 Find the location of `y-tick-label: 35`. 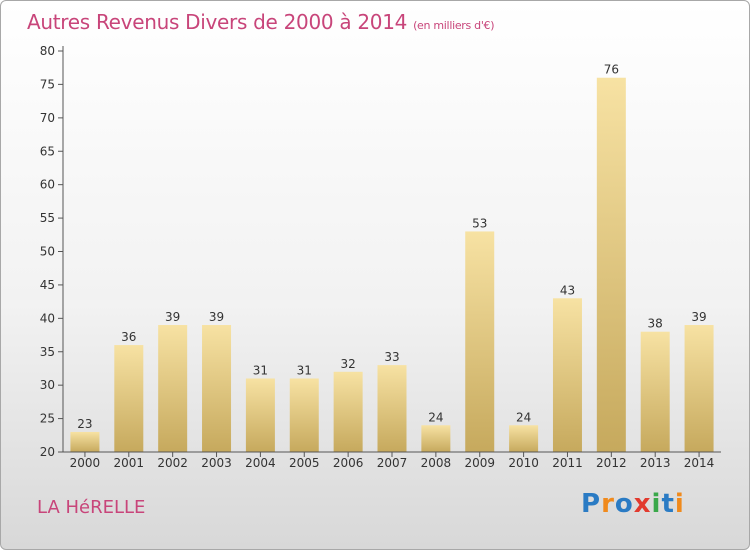

y-tick-label: 35 is located at coordinates (47, 352).